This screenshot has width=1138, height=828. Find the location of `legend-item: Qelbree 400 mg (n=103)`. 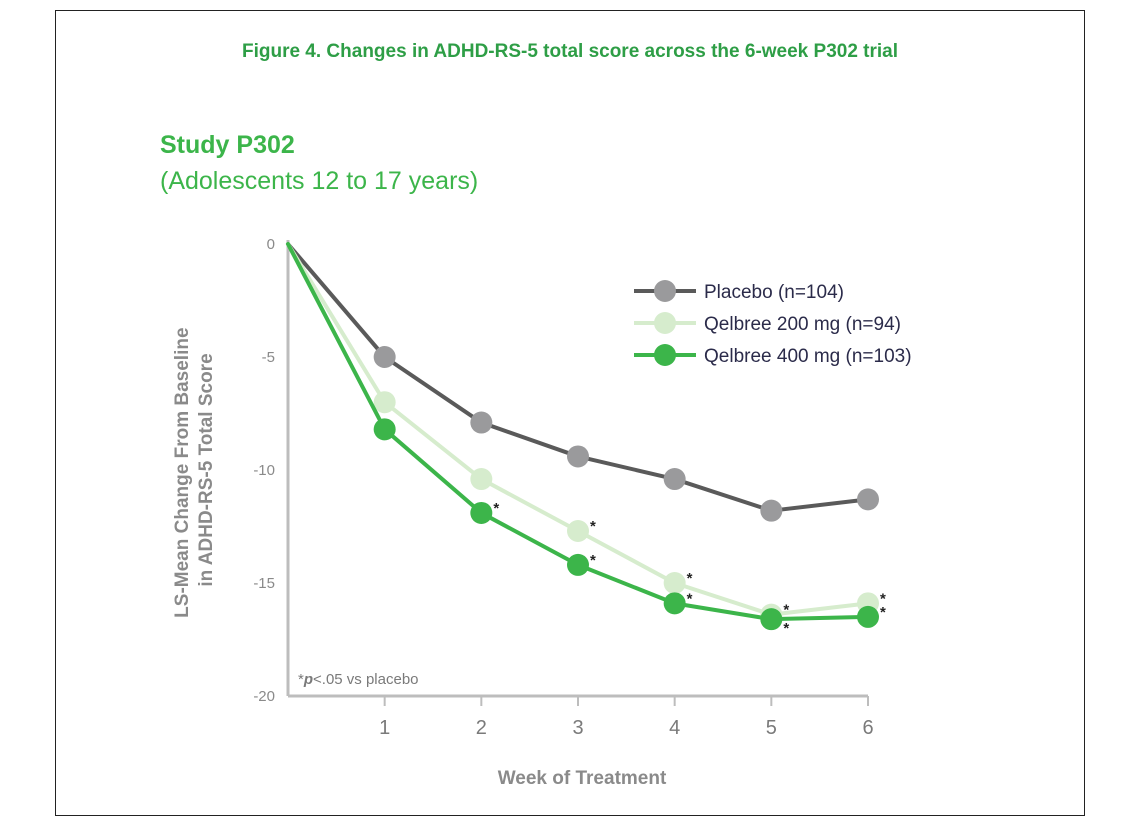

legend-item: Qelbree 400 mg (n=103) is located at coordinates (773, 355).